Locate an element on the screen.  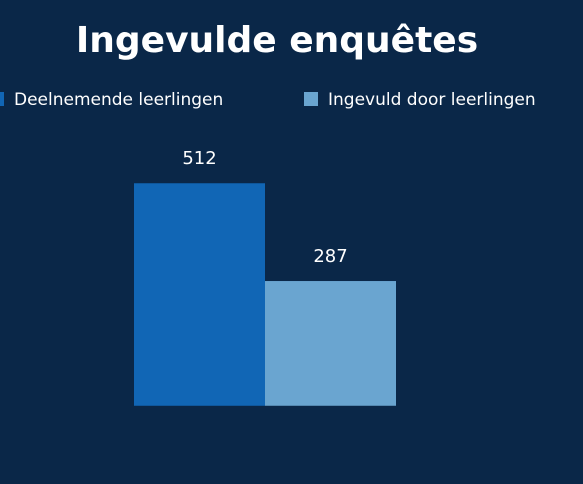
legend-label: Deelnemende leerlingen is located at coordinates (118, 100).